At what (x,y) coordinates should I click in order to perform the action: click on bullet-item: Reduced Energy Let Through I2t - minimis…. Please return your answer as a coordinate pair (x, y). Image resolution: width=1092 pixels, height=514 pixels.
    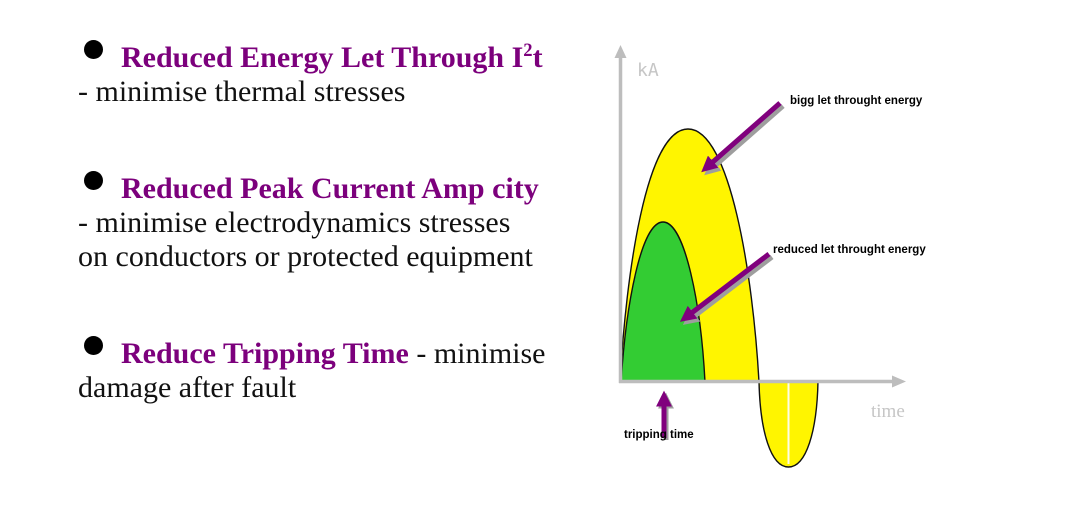
    Looking at the image, I should click on (348, 71).